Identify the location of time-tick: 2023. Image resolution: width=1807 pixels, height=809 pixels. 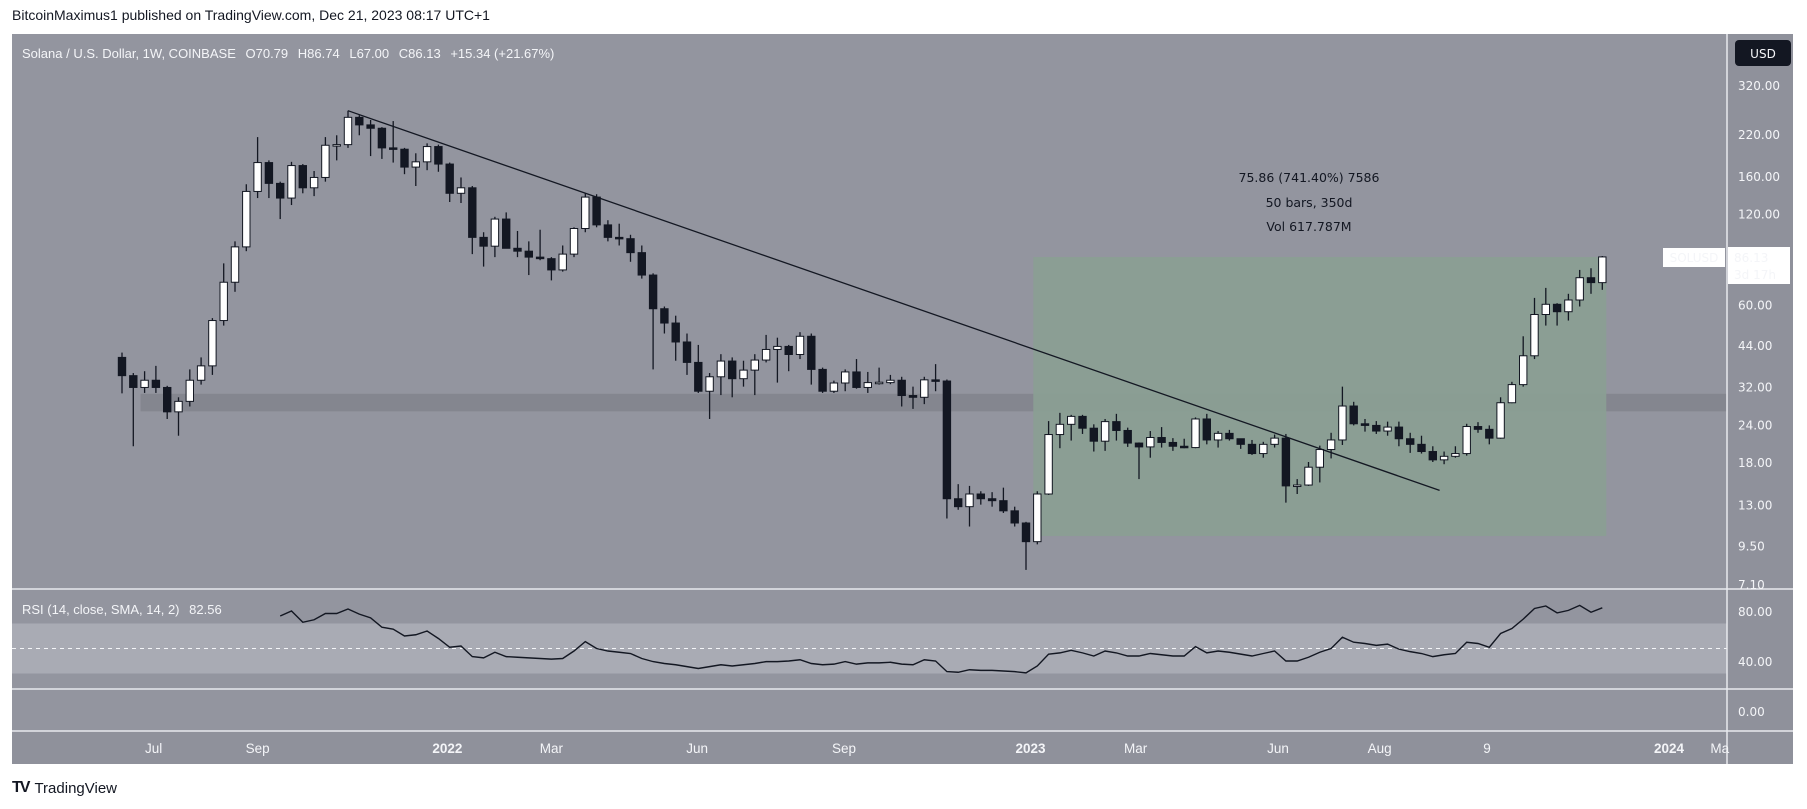
(1030, 748).